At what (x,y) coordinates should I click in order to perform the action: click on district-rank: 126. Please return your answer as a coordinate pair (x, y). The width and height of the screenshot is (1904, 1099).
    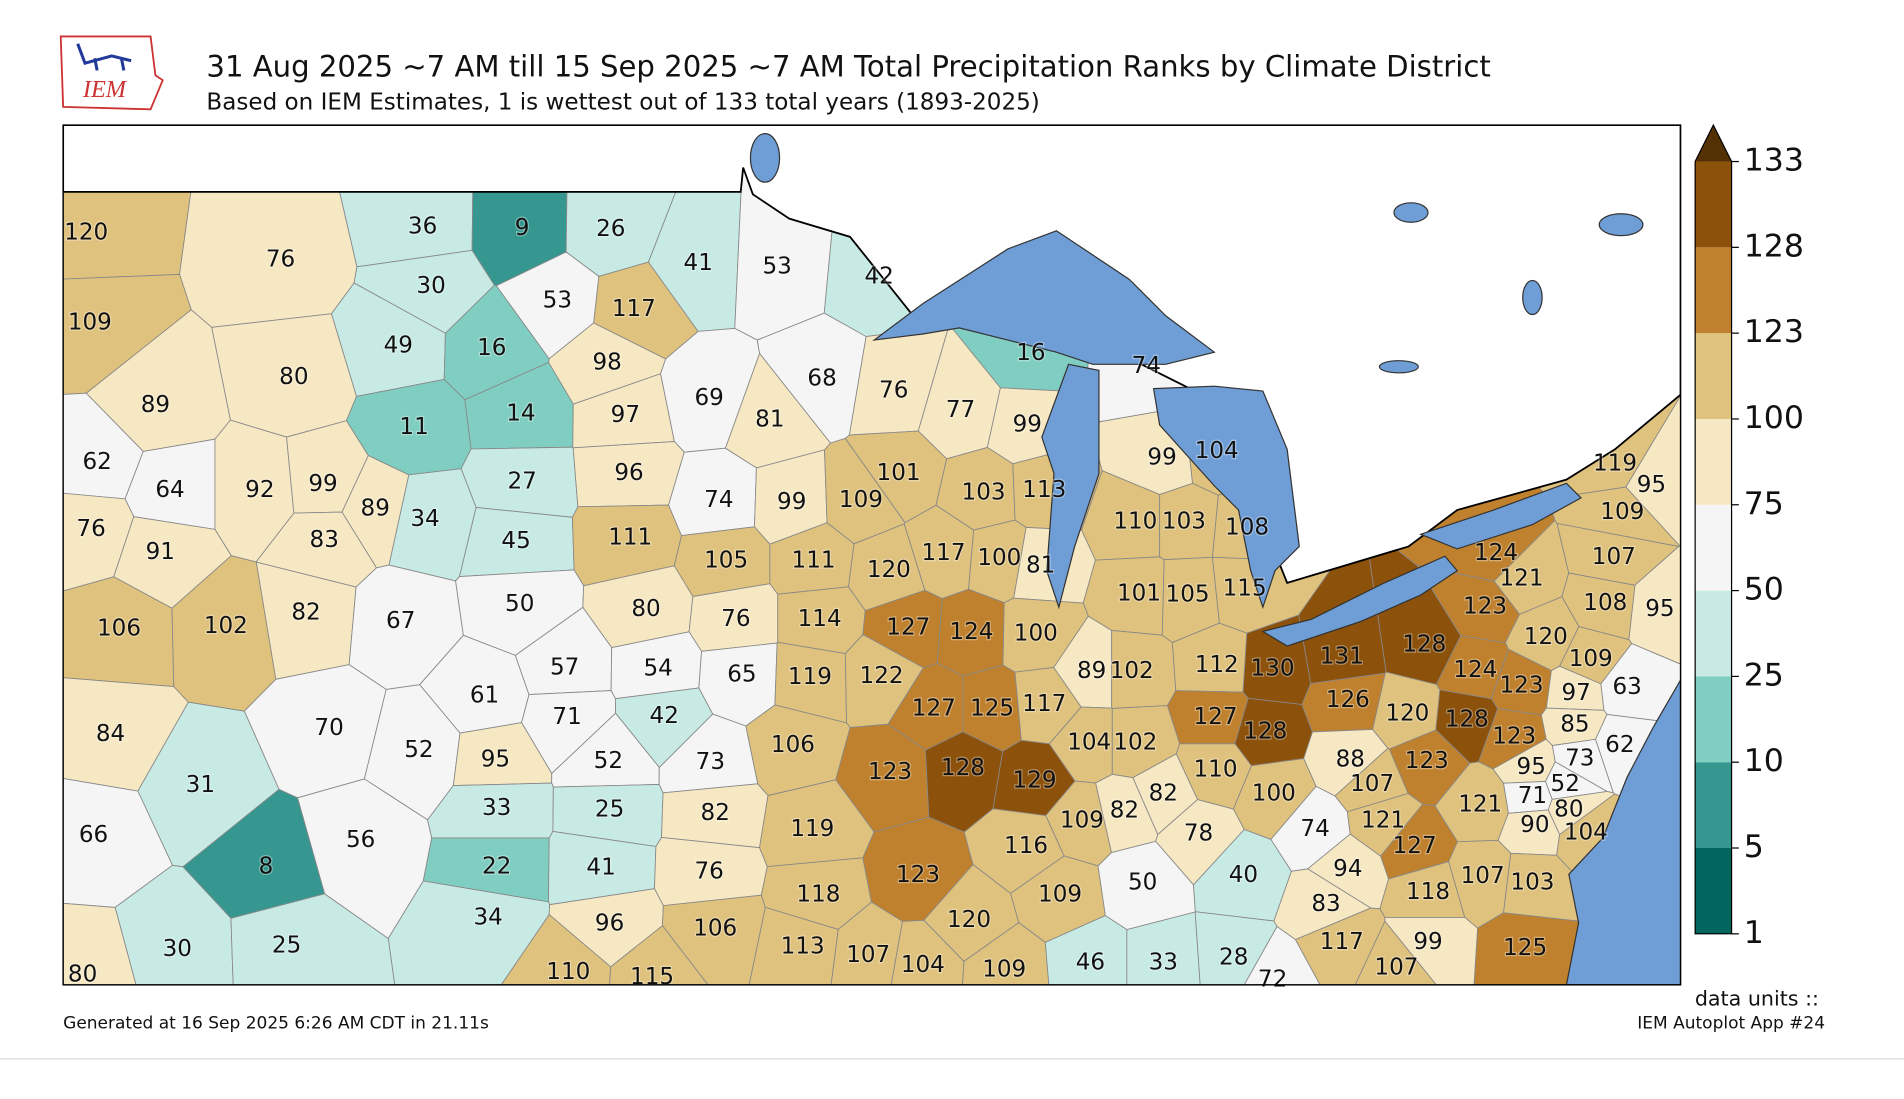
    Looking at the image, I should click on (1348, 700).